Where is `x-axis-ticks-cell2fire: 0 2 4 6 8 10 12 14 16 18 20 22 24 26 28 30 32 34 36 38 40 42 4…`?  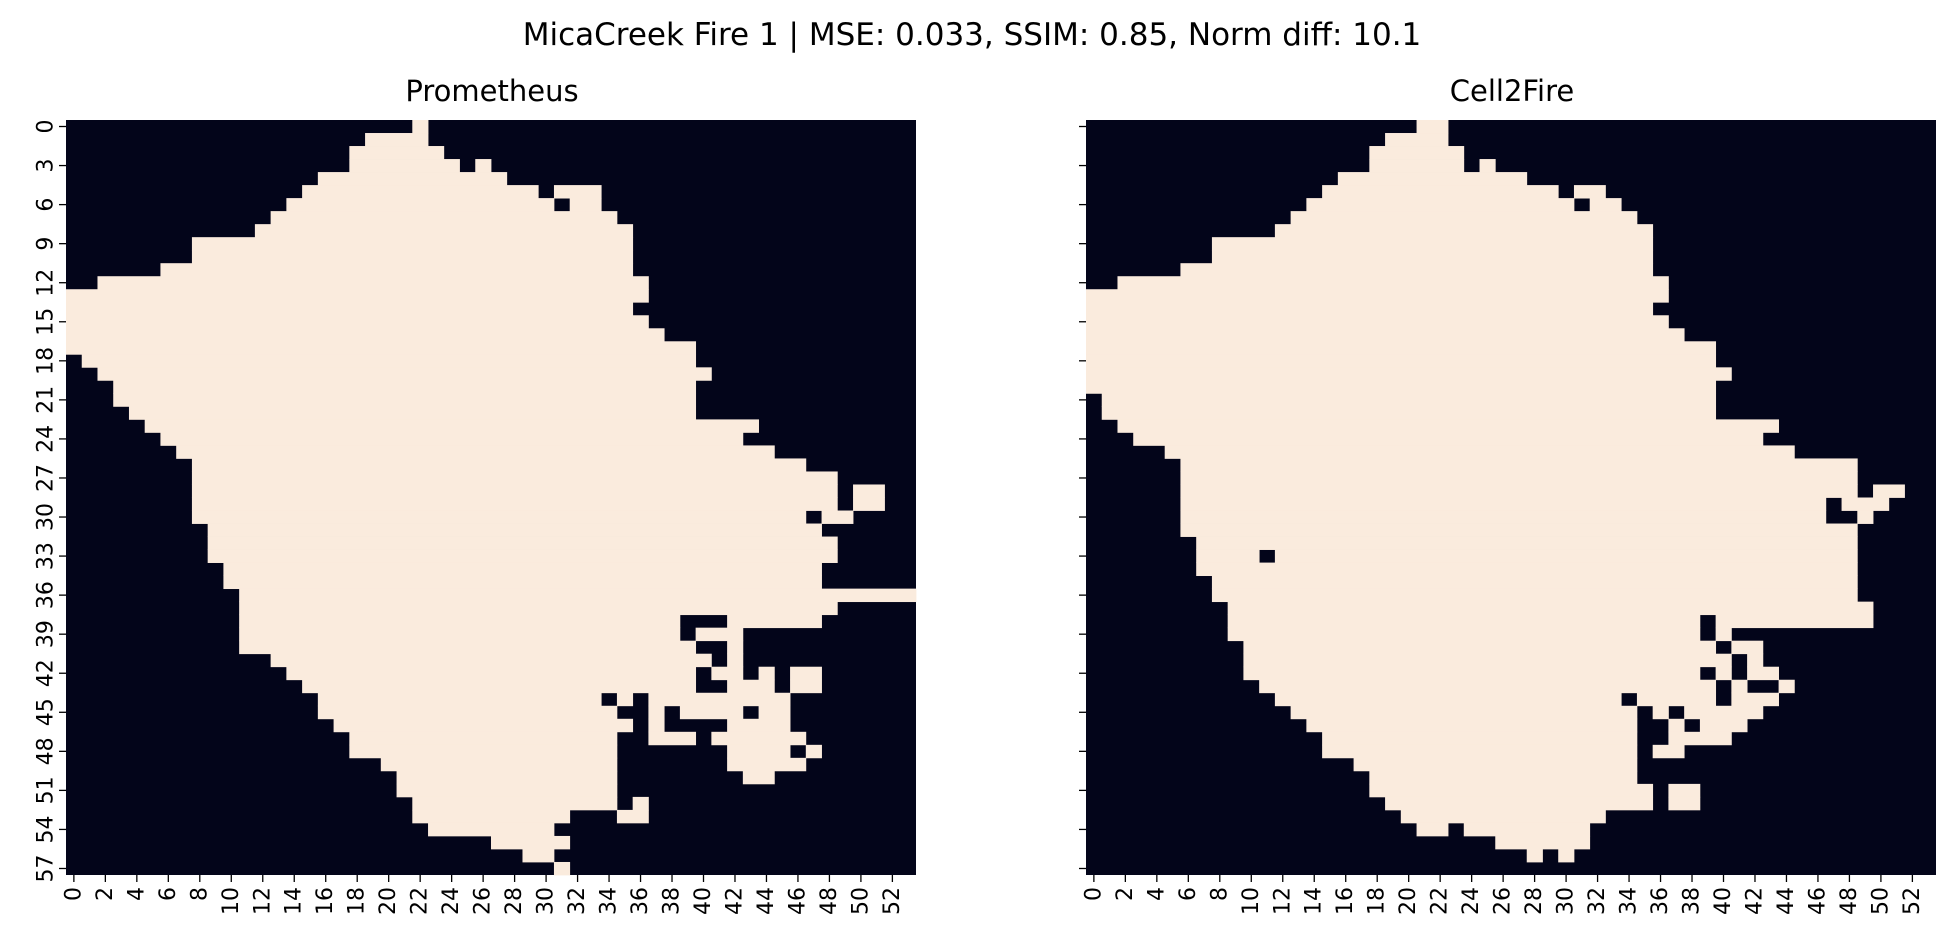
x-axis-ticks-cell2fire: 0 2 4 6 8 10 12 14 16 18 20 22 24 26 28 30 32 34 36 38 40 42 4… is located at coordinates (1503, 895).